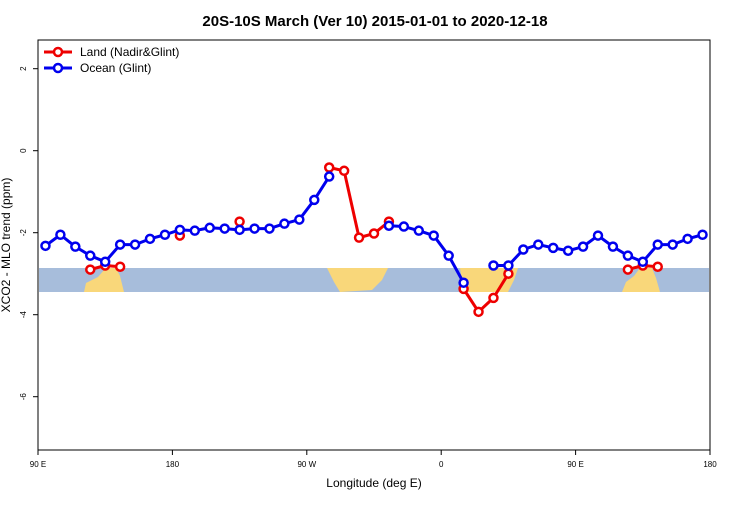 The height and width of the screenshot is (505, 750). What do you see at coordinates (306, 464) in the screenshot?
I see `x-tick-label: 90 W` at bounding box center [306, 464].